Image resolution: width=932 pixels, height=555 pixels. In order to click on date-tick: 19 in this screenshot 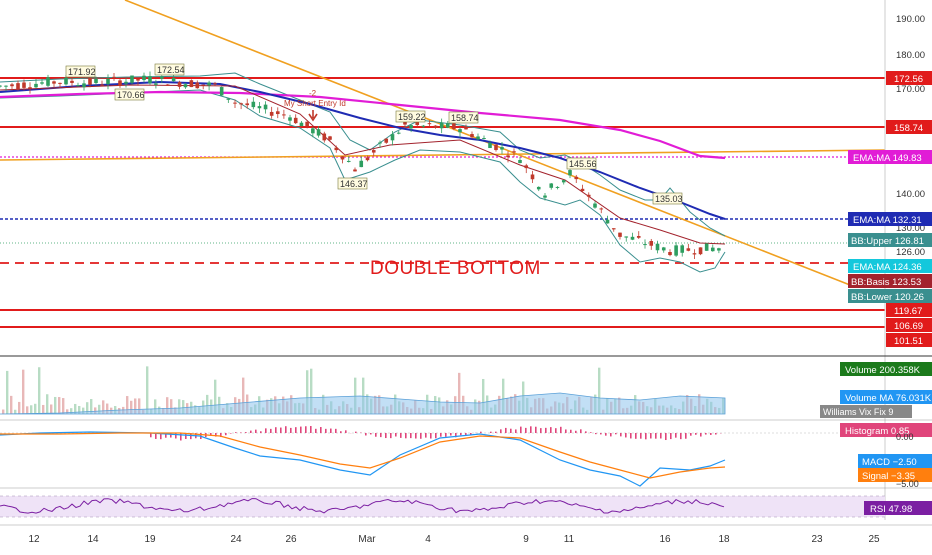, I will do `click(150, 539)`.